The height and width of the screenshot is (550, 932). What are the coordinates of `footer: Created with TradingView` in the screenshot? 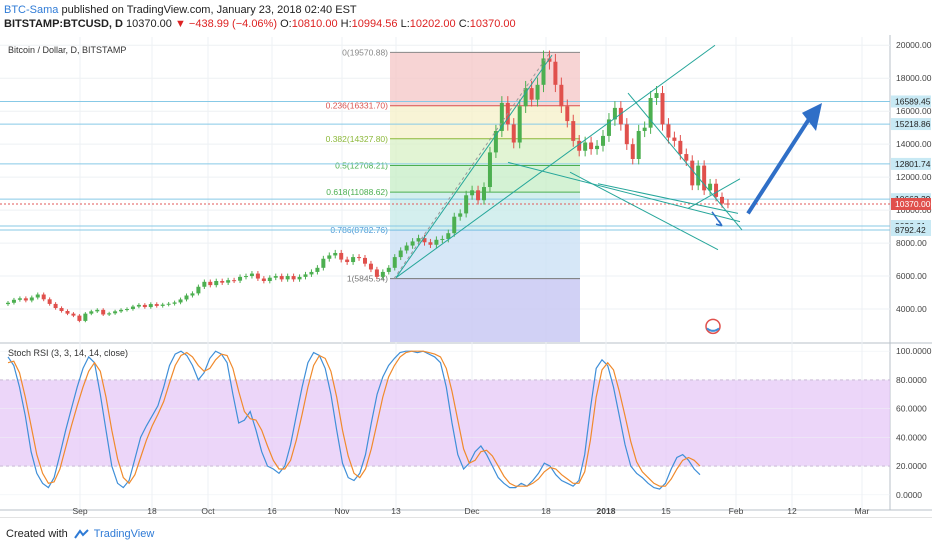 It's located at (466, 533).